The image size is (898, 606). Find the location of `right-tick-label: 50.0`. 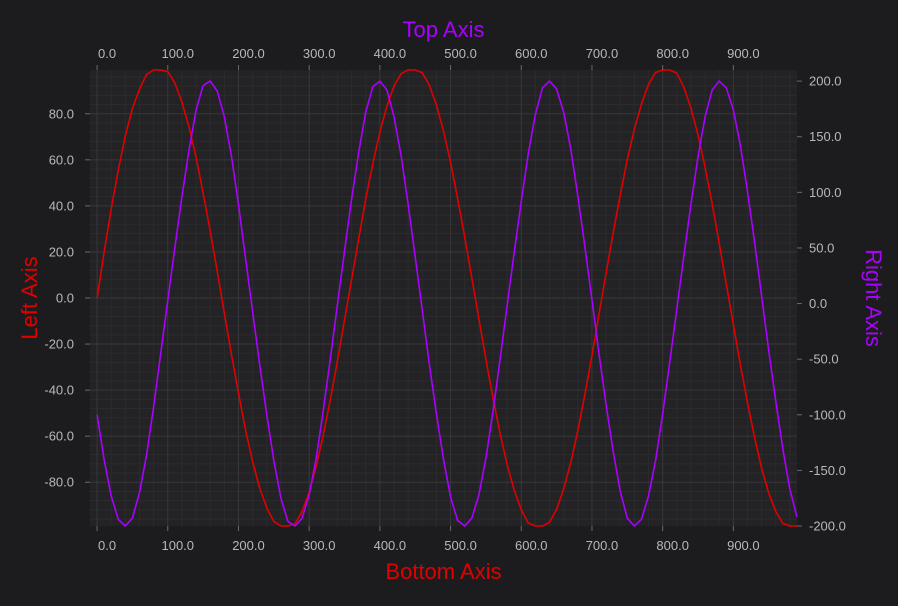

right-tick-label: 50.0 is located at coordinates (821, 247).